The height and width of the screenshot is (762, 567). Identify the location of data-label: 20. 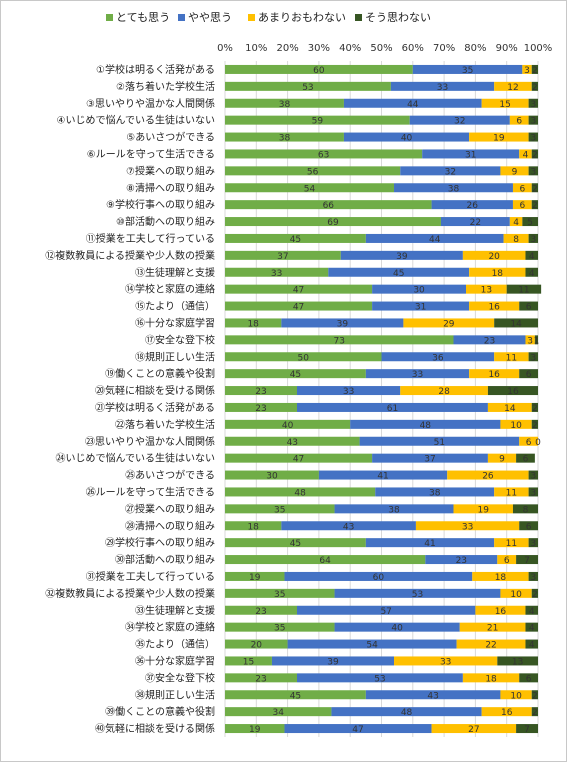
(494, 257).